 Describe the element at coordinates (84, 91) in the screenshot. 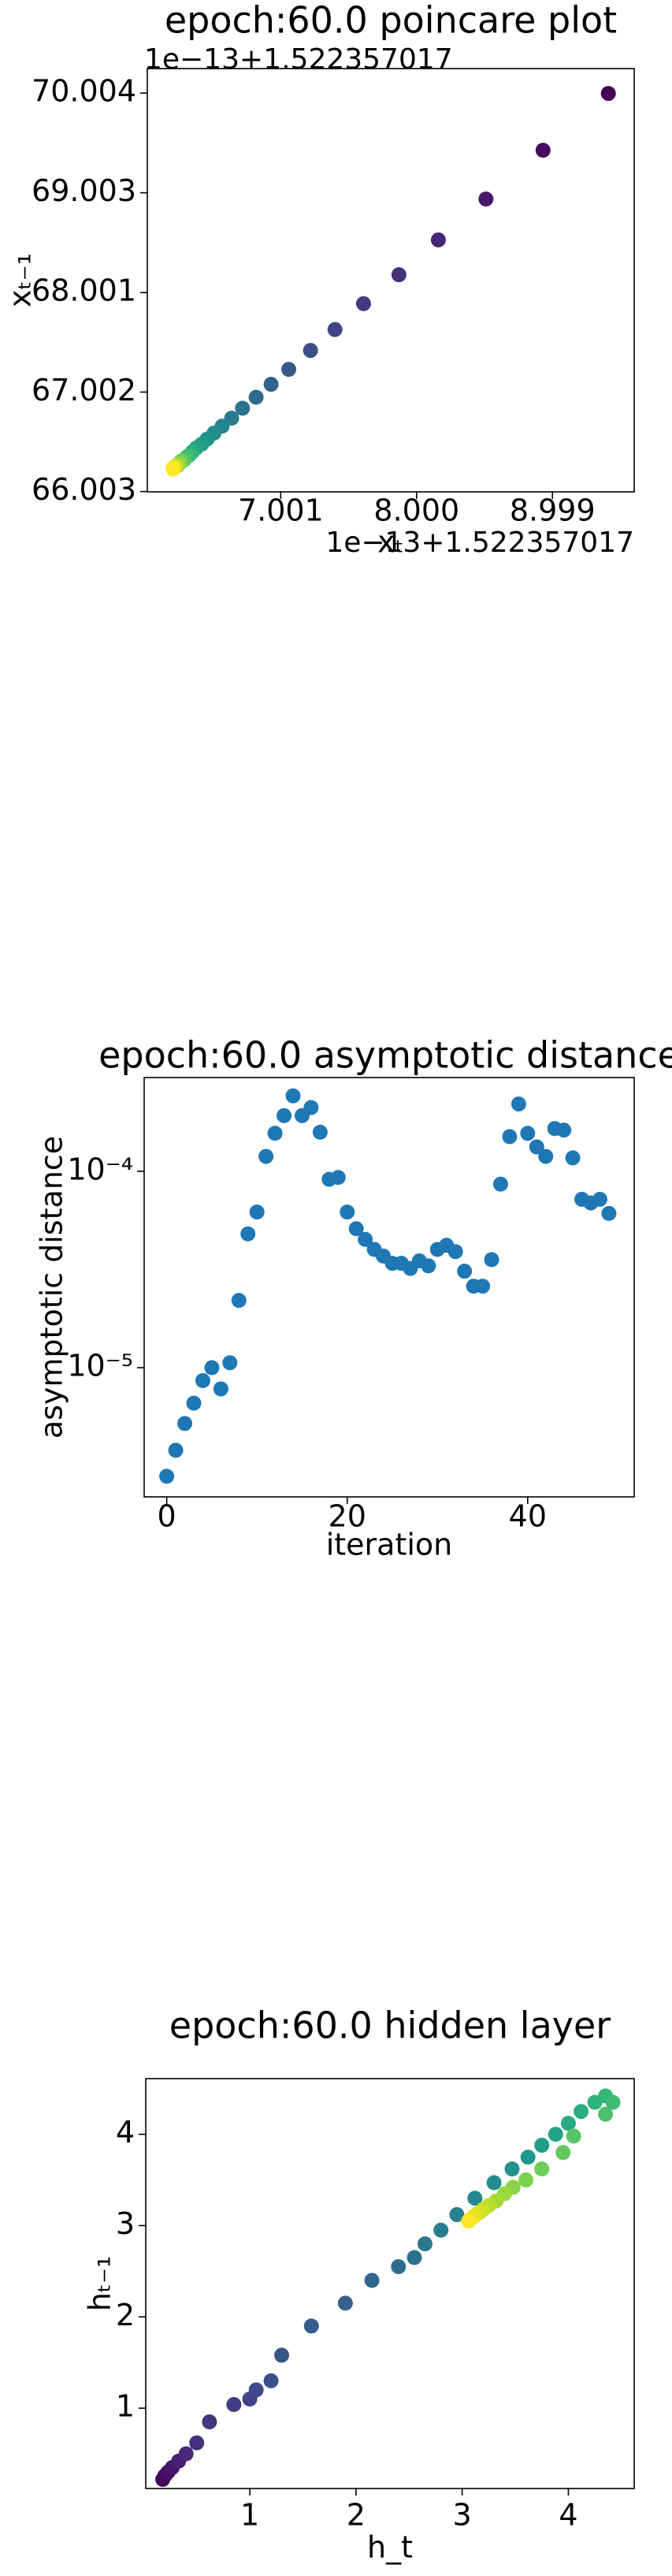

I see `y-tick-label: 70.004` at that location.